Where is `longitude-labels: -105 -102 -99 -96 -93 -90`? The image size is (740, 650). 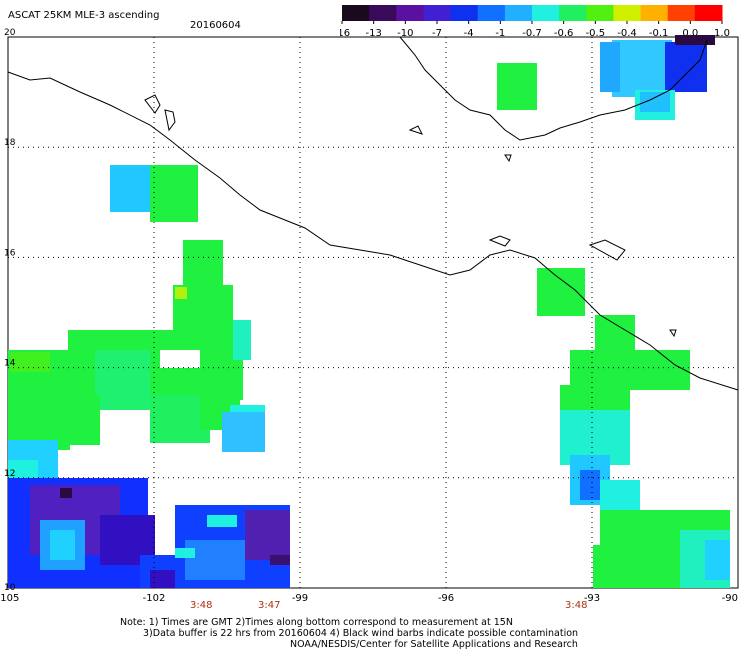 longitude-labels: -105 -102 -99 -96 -93 -90 is located at coordinates (369, 598).